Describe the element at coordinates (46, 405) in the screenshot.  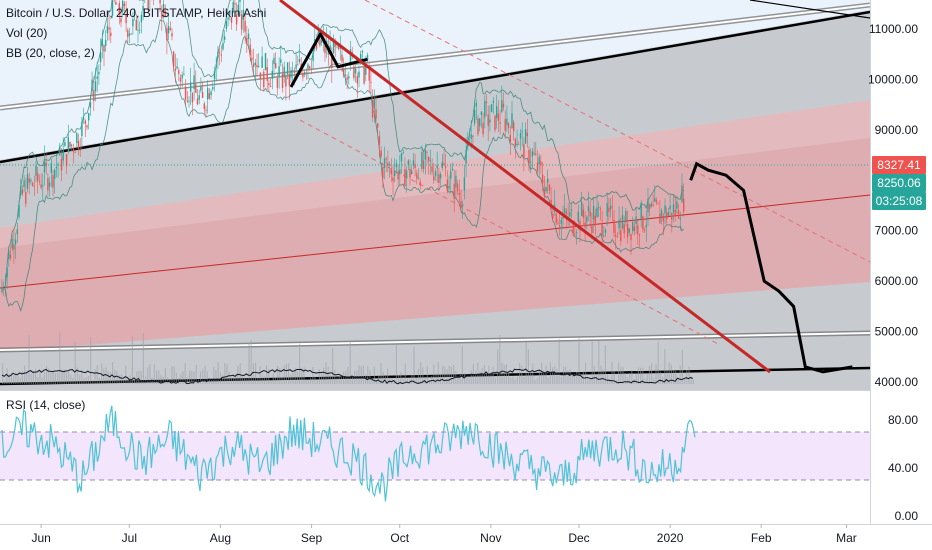
I see `rsi-legend: RSI (14, close)` at that location.